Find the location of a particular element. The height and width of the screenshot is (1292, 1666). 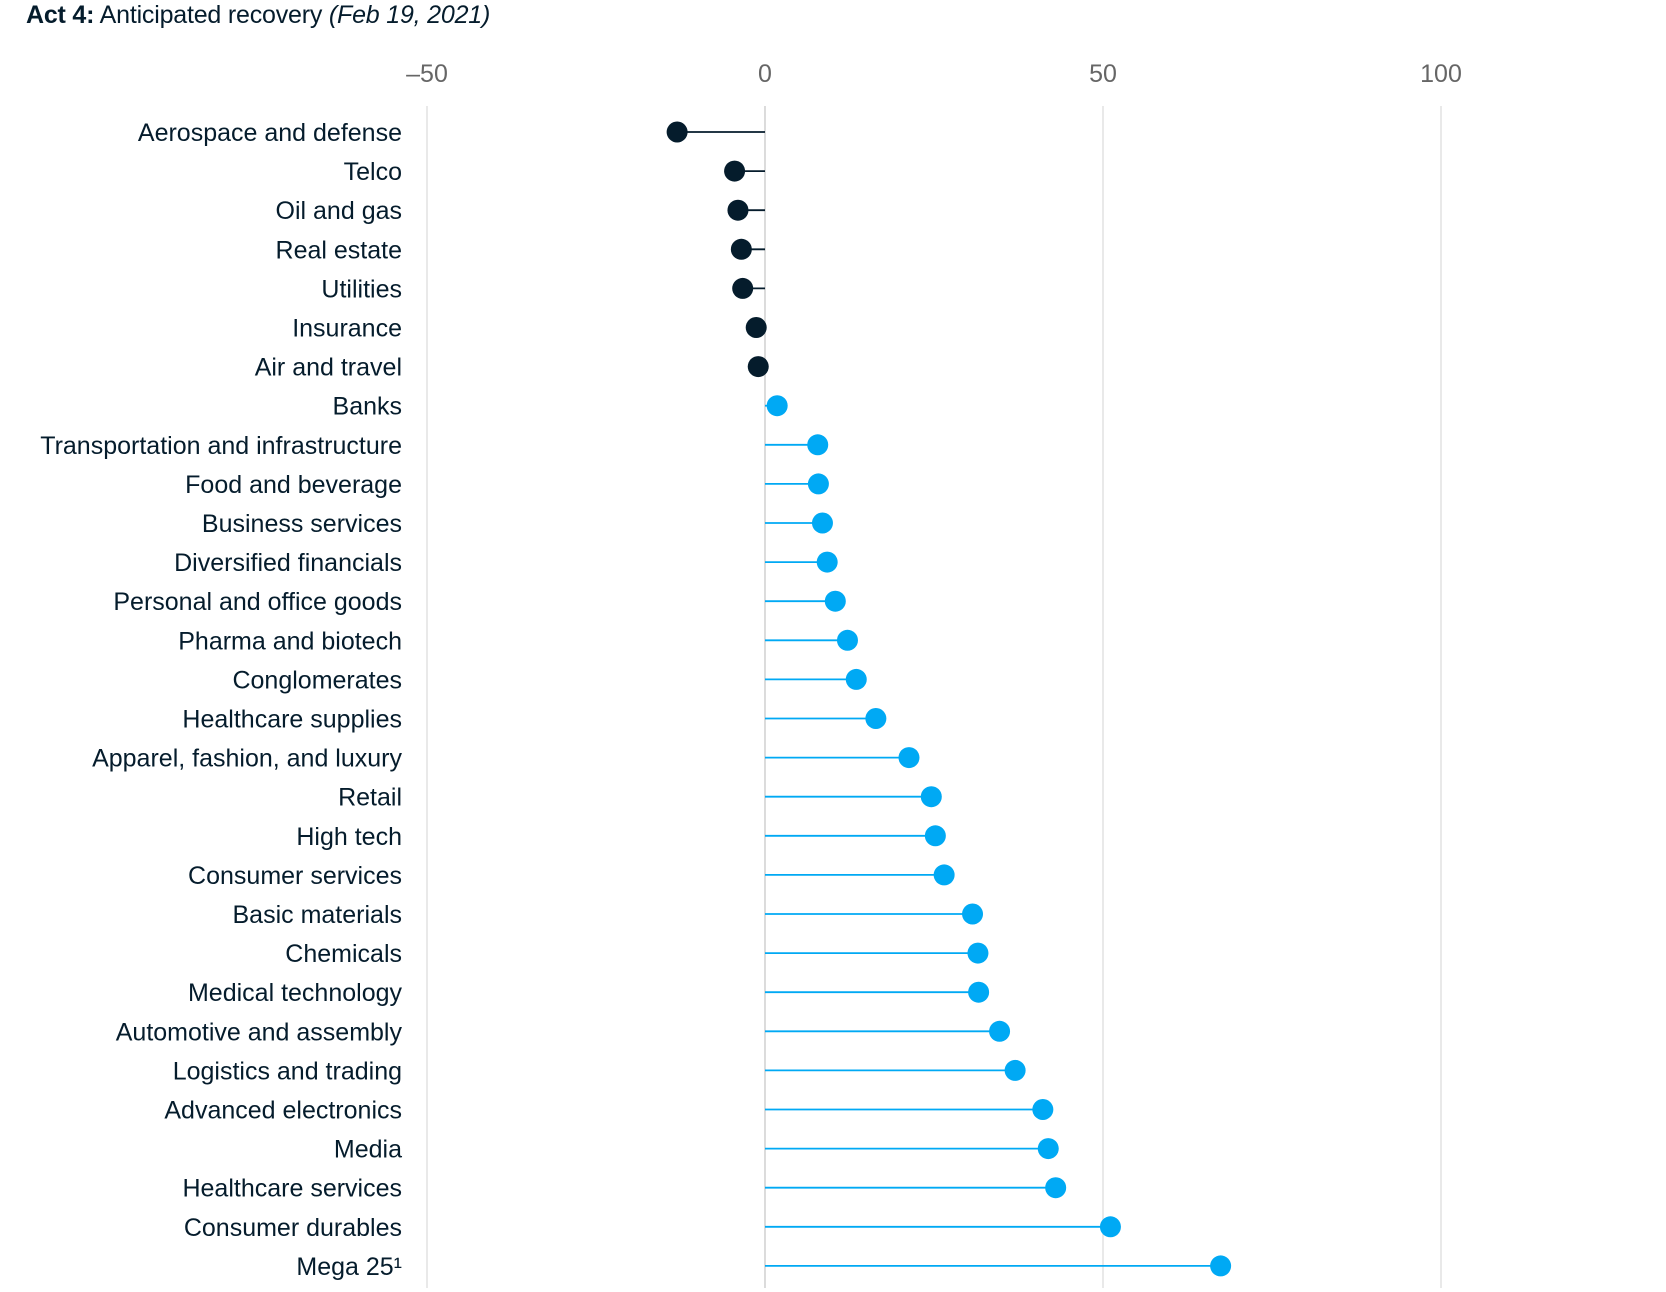

category-label: Chemicals is located at coordinates (343, 954).